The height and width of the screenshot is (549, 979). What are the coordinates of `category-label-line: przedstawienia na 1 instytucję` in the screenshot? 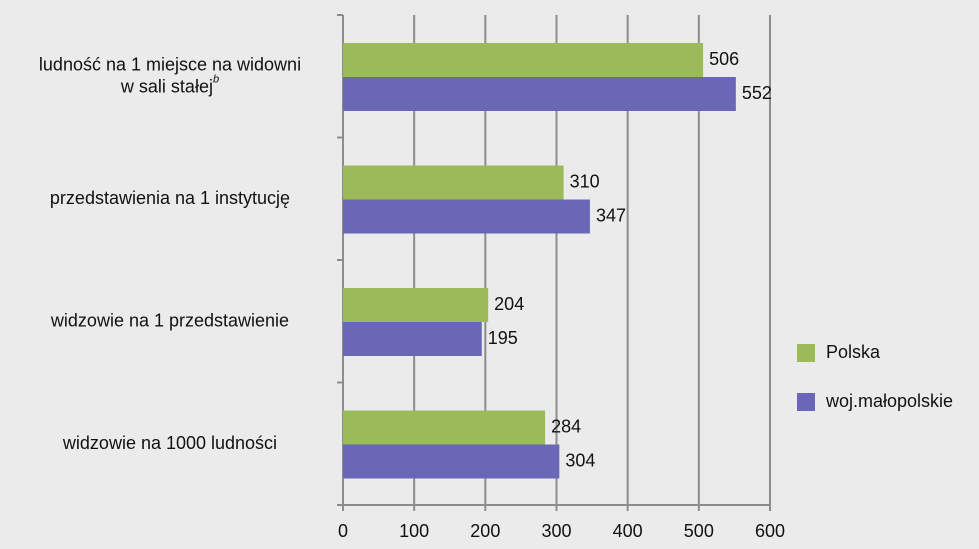 It's located at (170, 198).